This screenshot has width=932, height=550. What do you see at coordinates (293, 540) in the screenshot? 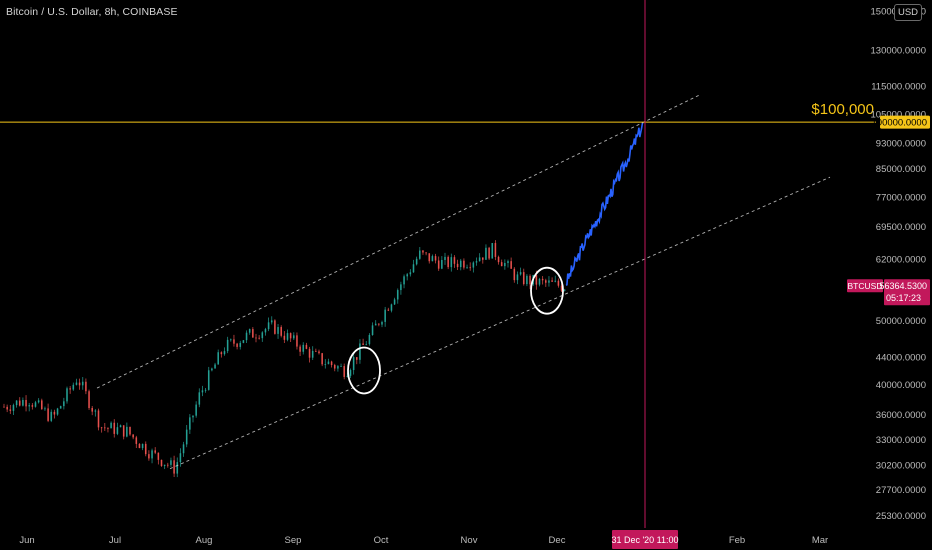
I see `time-tick-label: Sep` at bounding box center [293, 540].